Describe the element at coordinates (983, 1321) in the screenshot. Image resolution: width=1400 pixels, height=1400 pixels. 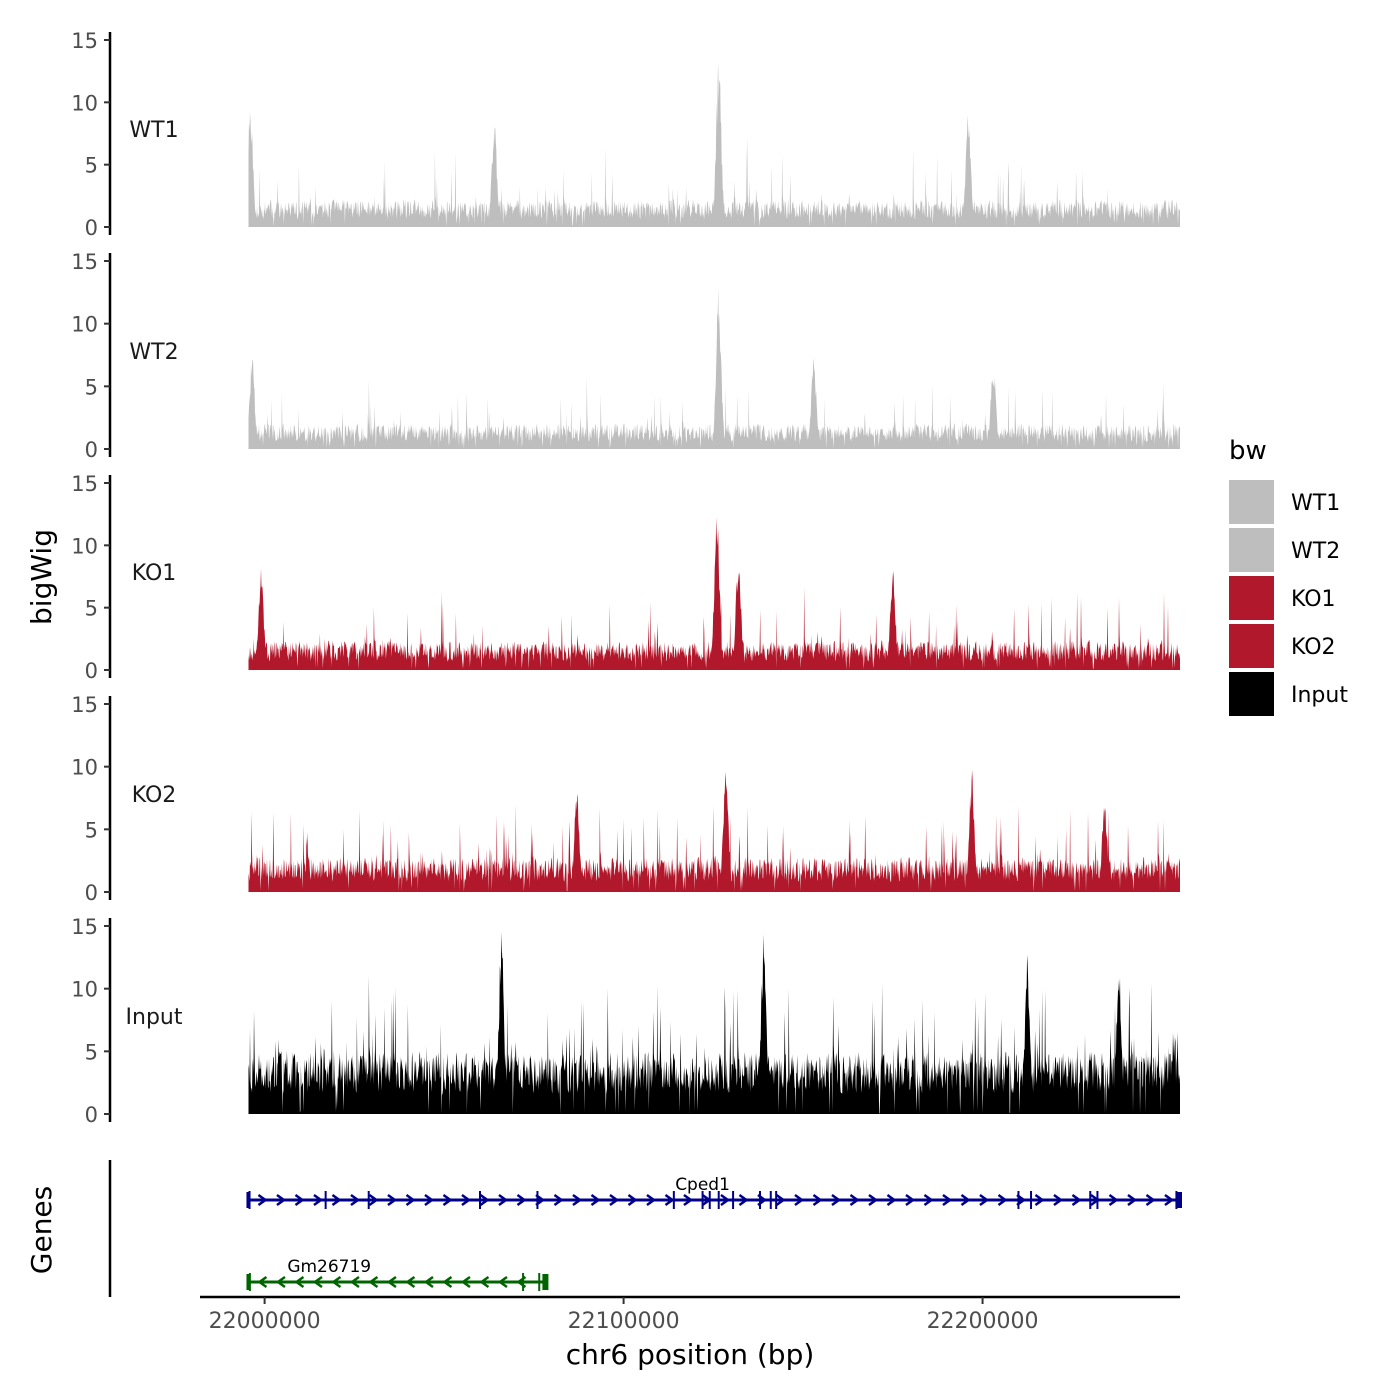
I see `x-tick-label: 22200000` at that location.